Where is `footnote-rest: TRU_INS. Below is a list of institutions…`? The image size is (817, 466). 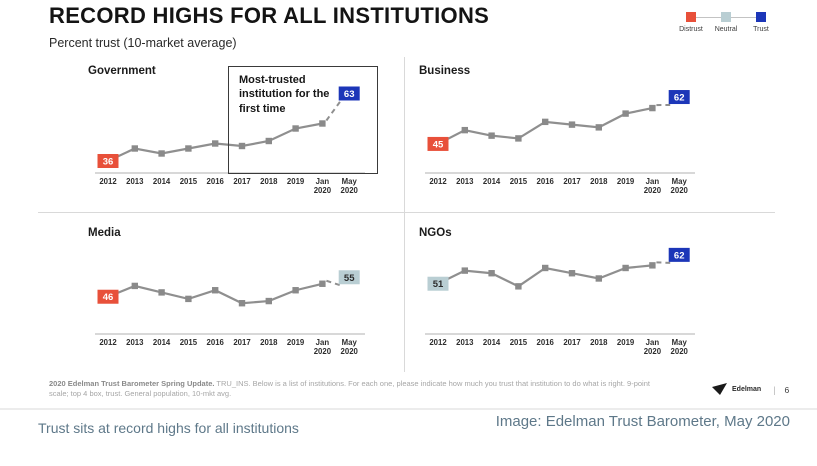 footnote-rest: TRU_INS. Below is a list of institutions… is located at coordinates (349, 389).